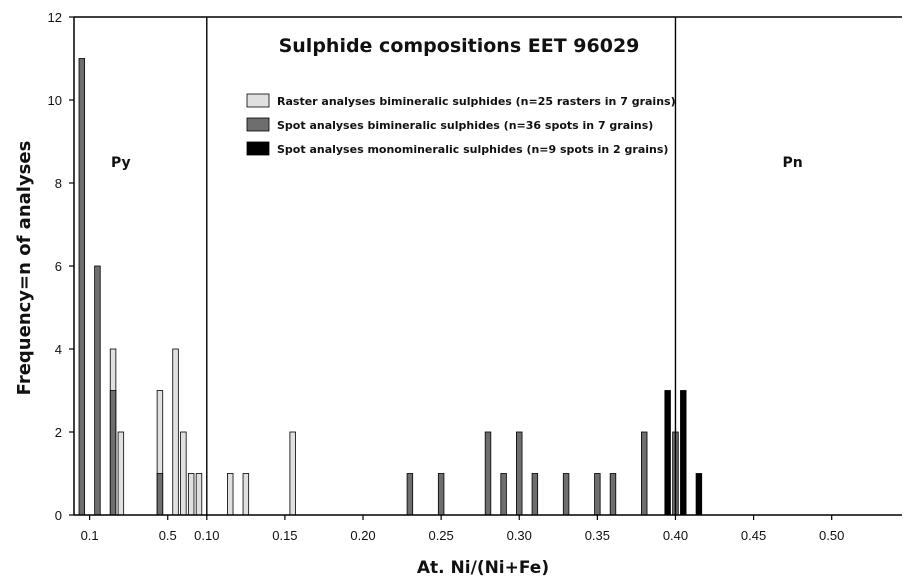  What do you see at coordinates (597, 535) in the screenshot?
I see `x-tick-label: 0.35` at bounding box center [597, 535].